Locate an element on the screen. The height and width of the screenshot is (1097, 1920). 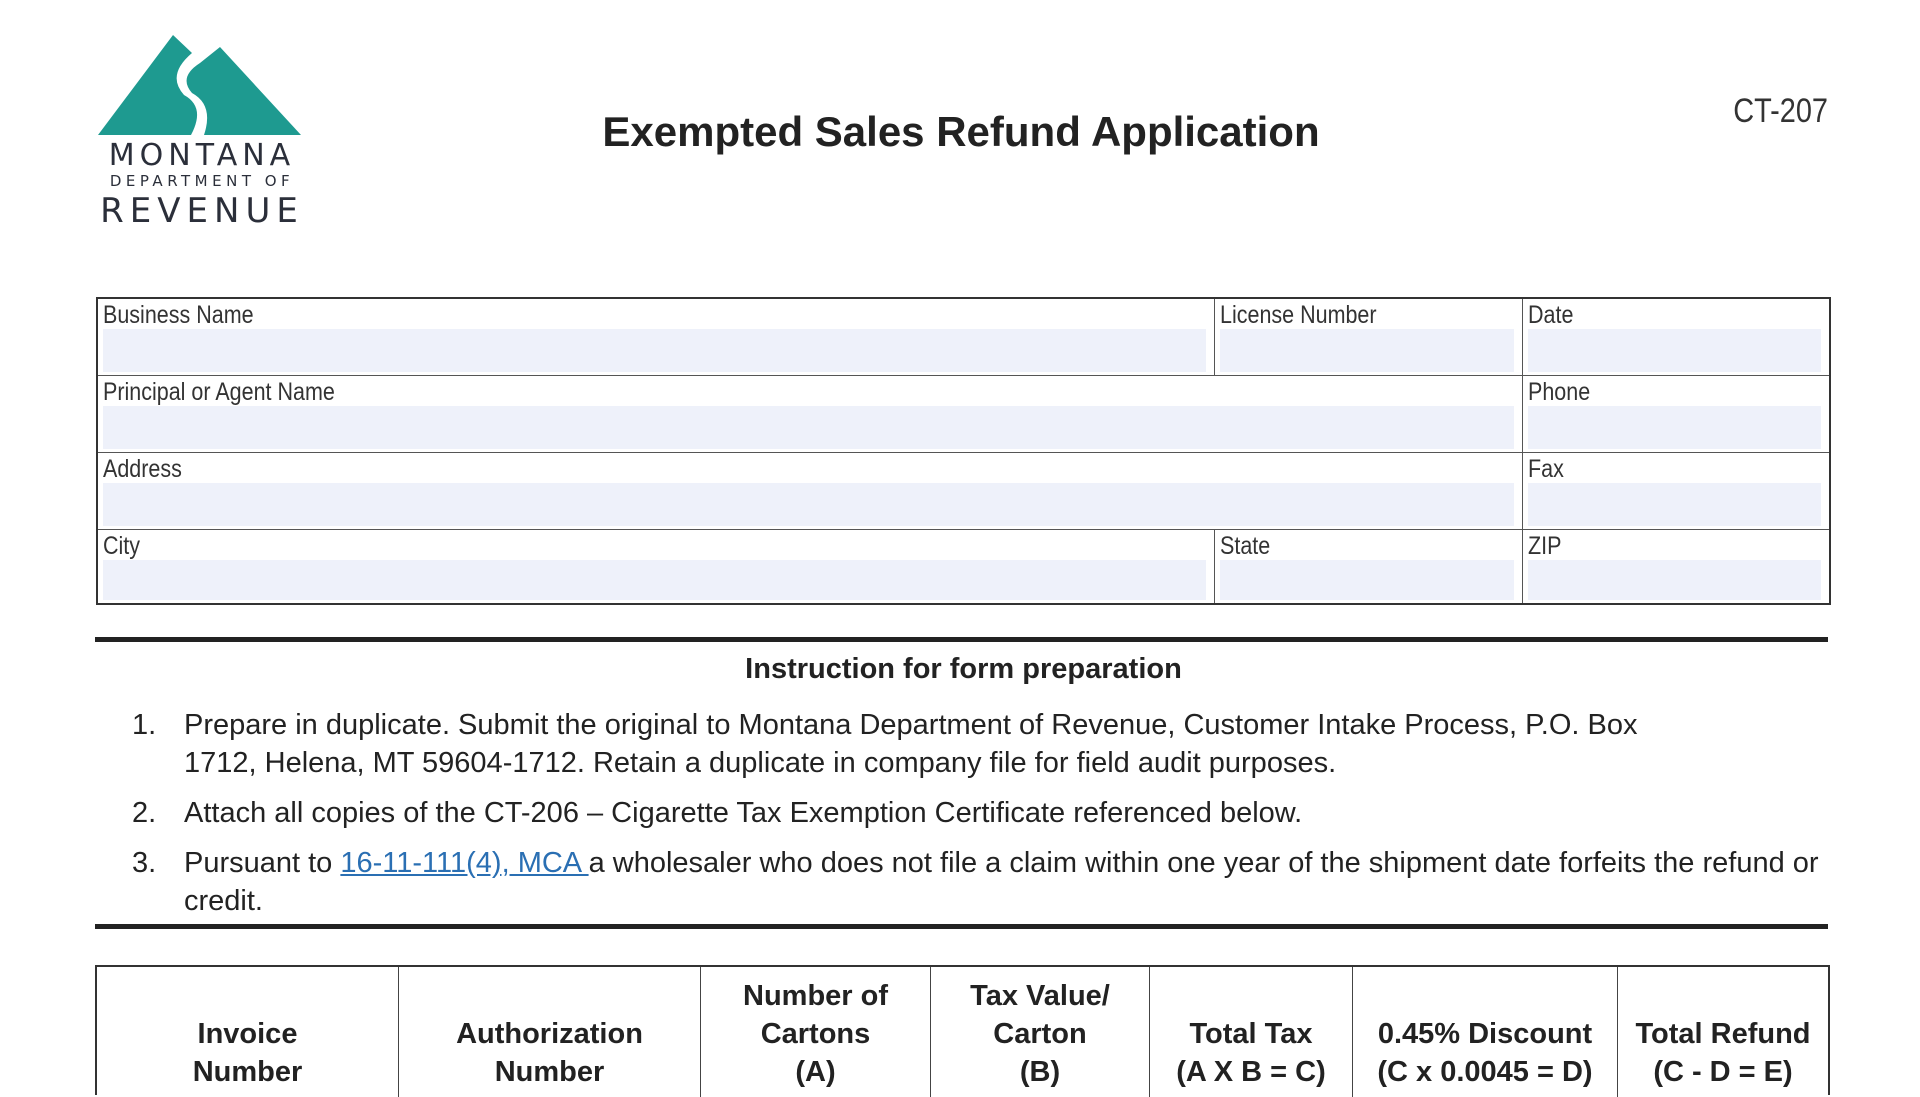
fax-cell: Fax is located at coordinates (1676, 491).